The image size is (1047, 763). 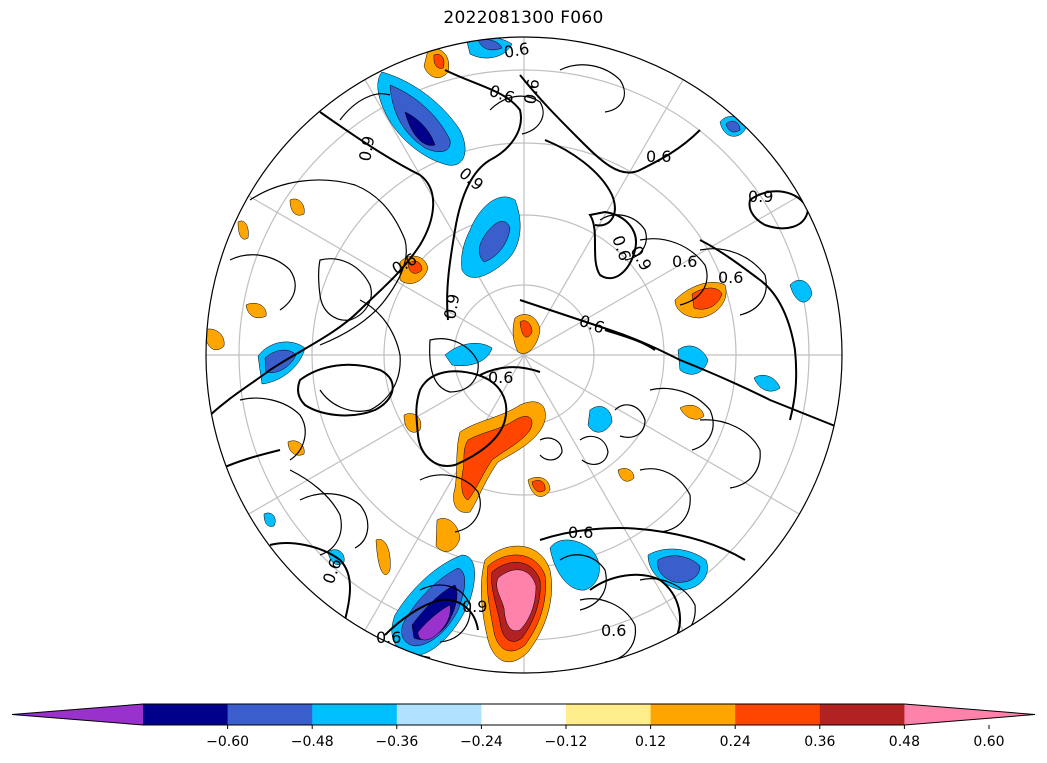 What do you see at coordinates (312, 742) in the screenshot?
I see `colorbar-tick-label: −0.48` at bounding box center [312, 742].